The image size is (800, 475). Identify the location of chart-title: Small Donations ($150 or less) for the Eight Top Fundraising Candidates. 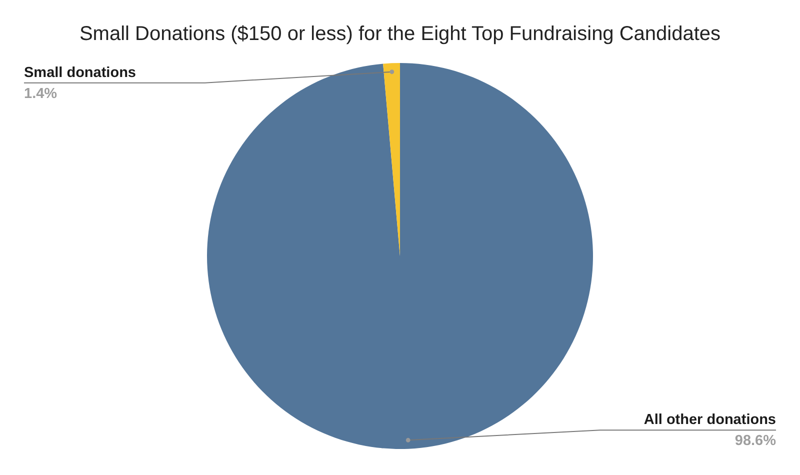
(400, 34).